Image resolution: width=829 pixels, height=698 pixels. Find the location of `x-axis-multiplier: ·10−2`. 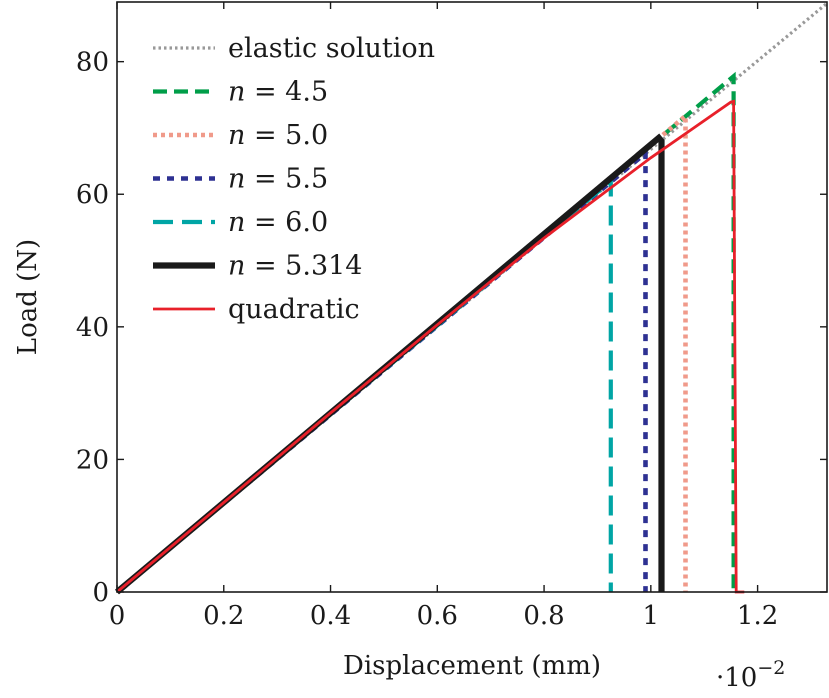

x-axis-multiplier: ·10−2 is located at coordinates (750, 675).